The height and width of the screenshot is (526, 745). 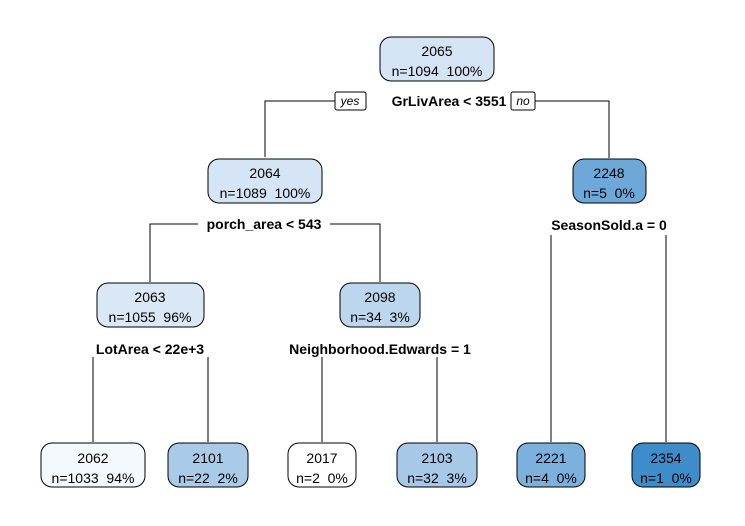 I want to click on node-left-right-box, so click(x=380, y=305).